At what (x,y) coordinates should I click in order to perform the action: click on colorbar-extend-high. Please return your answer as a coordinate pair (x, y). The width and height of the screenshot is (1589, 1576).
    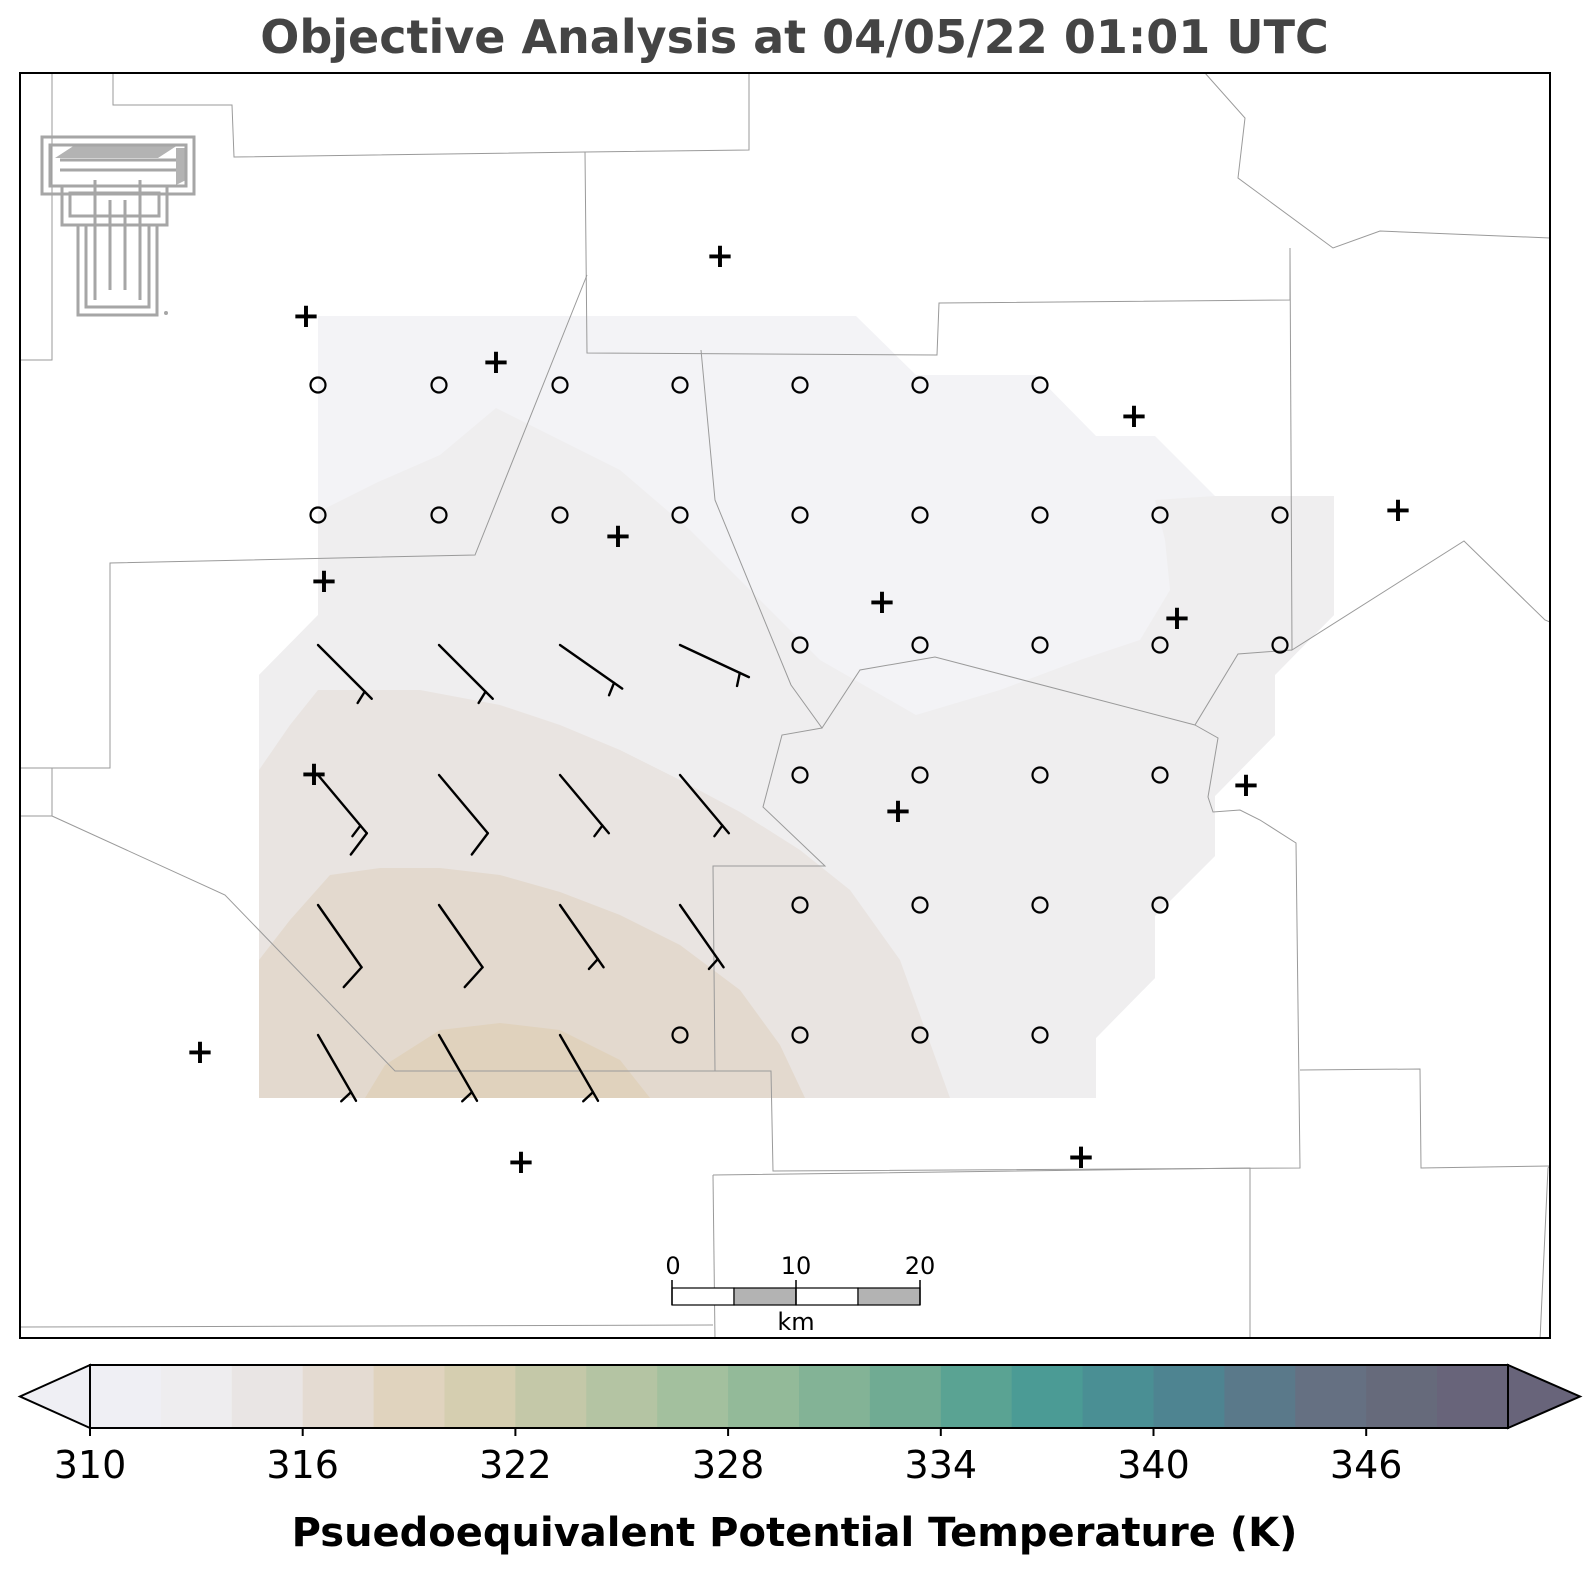
    Looking at the image, I should click on (1545, 1396).